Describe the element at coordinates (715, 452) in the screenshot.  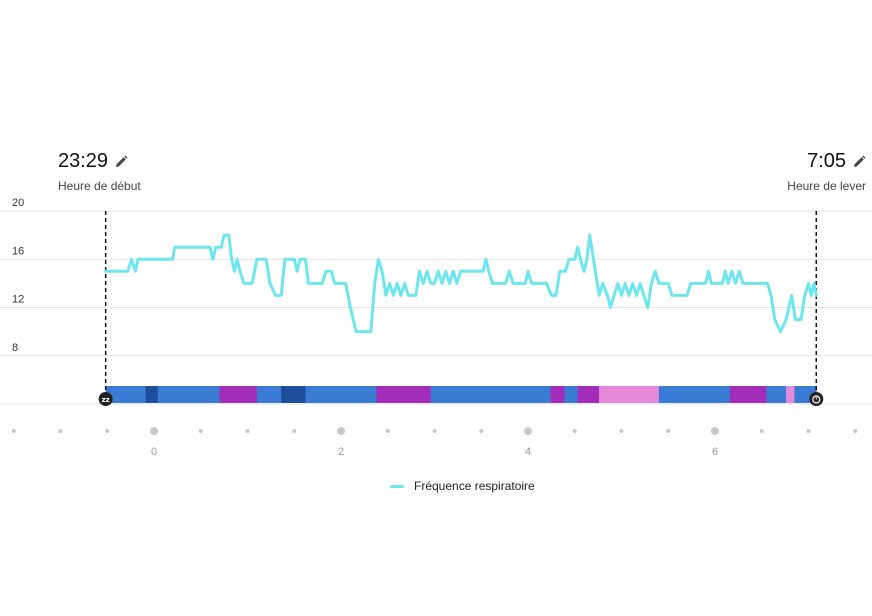
I see `x-tick-label: 6` at that location.